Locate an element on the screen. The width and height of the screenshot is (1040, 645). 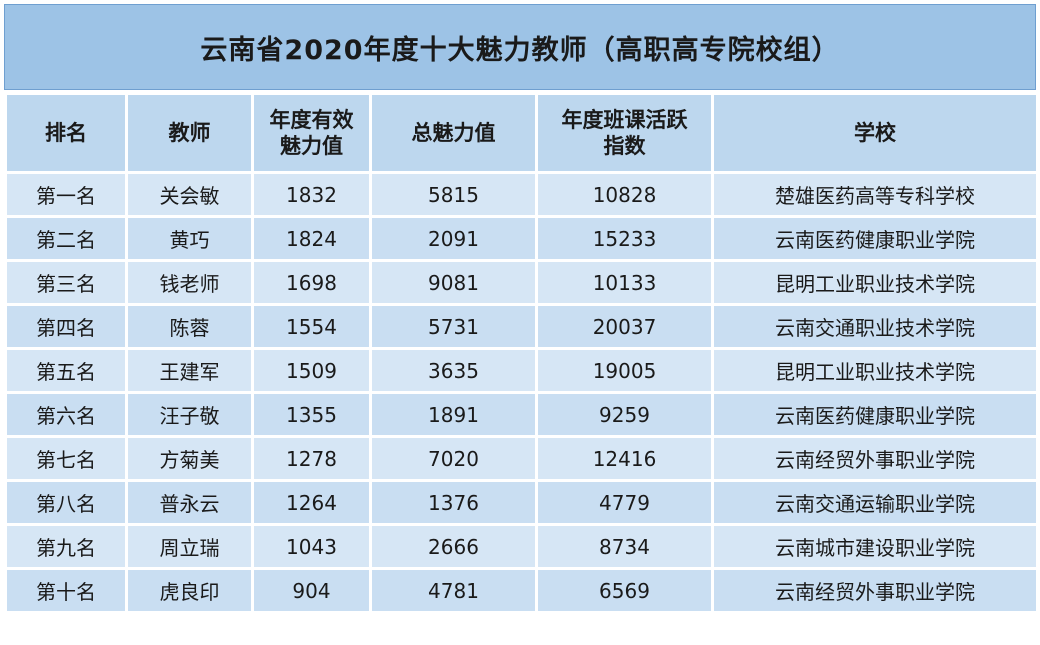
school-cell: 楚雄医药高等专科学校 is located at coordinates (875, 194).